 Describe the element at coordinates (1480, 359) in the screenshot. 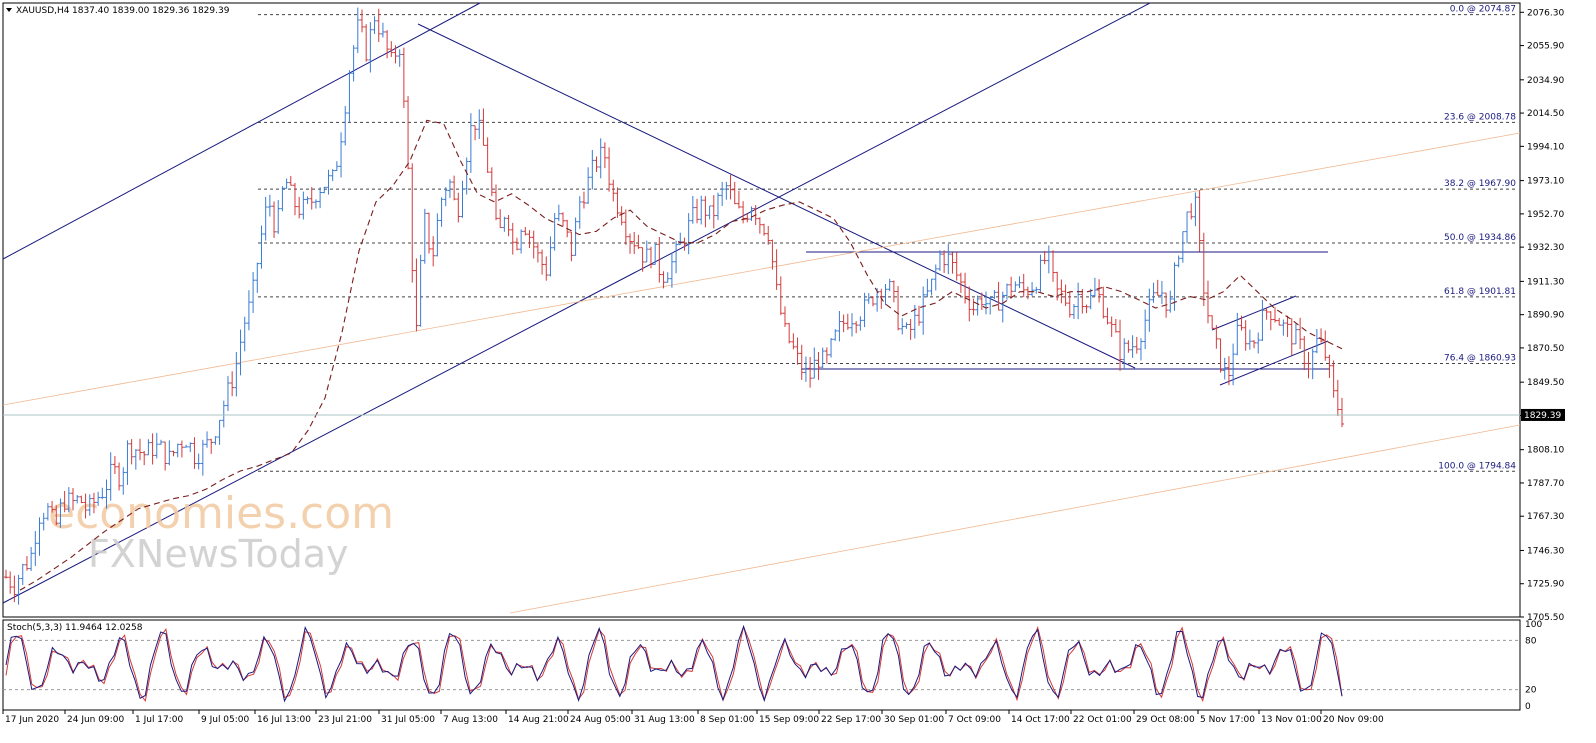

I see `fib-label-5: 76.4 @ 1860.93` at that location.